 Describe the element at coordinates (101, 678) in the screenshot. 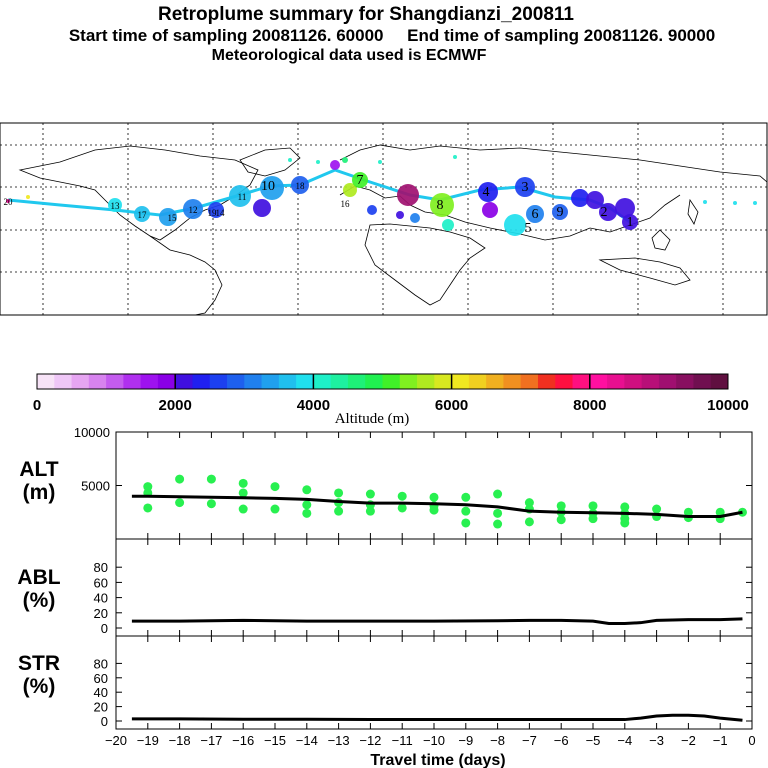

I see `str-tick-label: 60` at that location.